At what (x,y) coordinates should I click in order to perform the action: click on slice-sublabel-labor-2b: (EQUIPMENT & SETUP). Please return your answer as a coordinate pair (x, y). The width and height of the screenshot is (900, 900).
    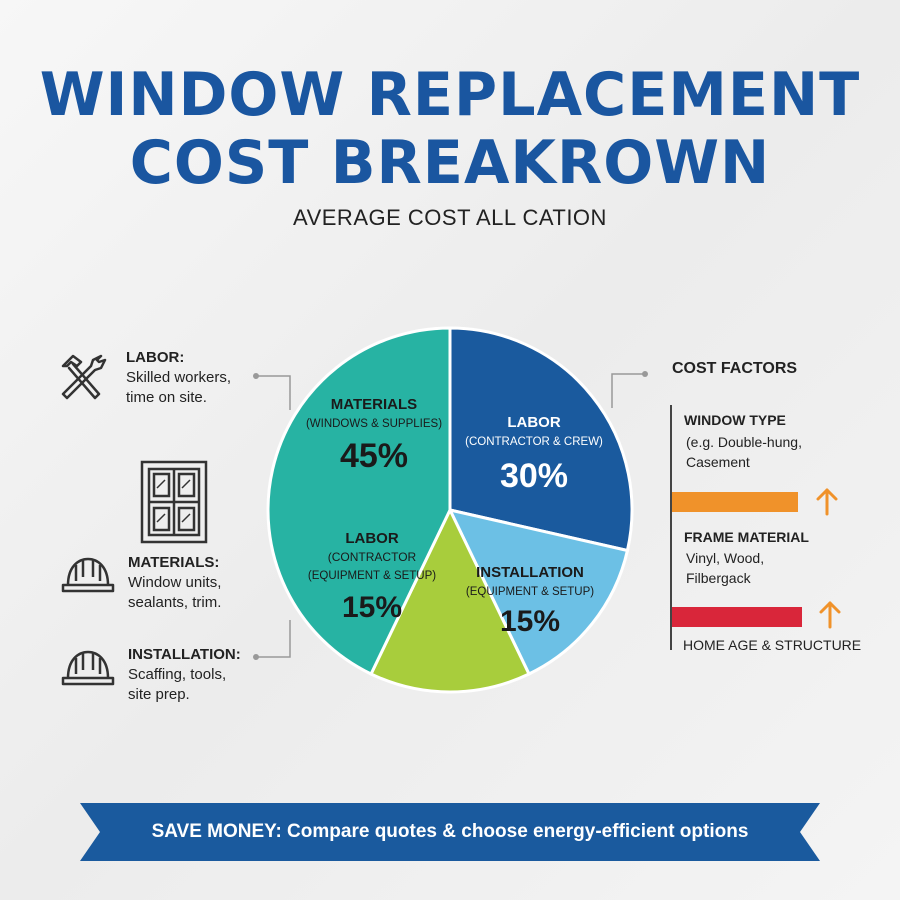
    Looking at the image, I should click on (372, 576).